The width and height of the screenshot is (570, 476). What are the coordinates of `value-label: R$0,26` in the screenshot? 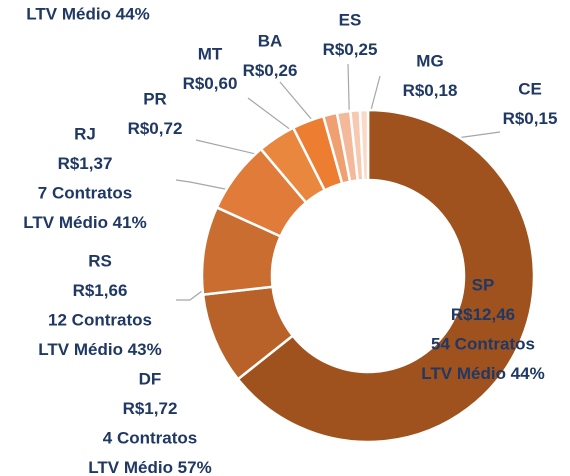 It's located at (270, 70).